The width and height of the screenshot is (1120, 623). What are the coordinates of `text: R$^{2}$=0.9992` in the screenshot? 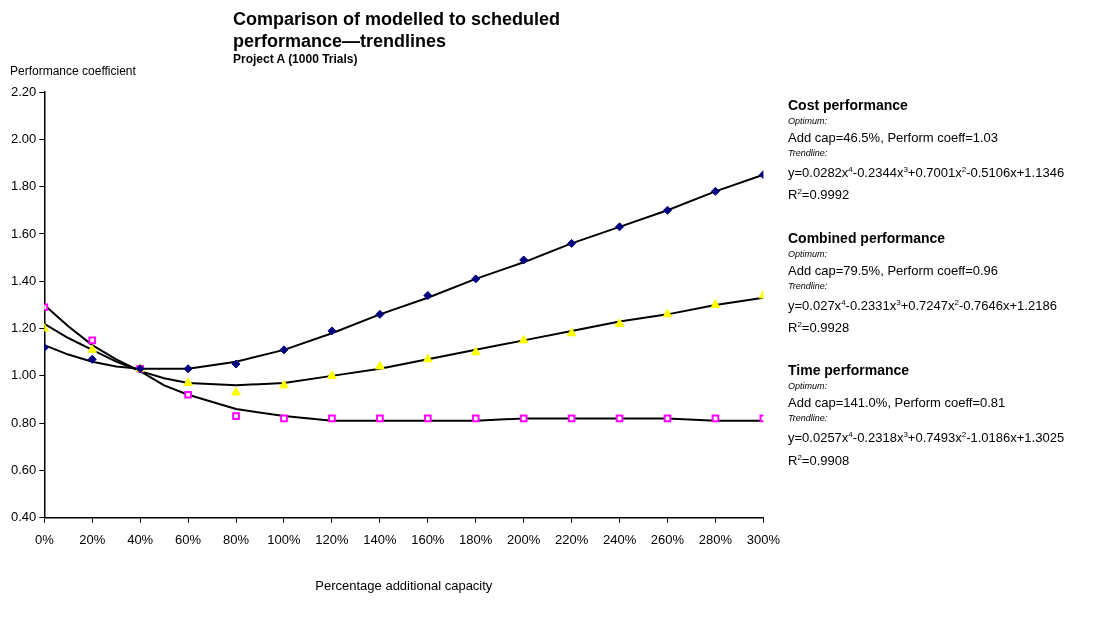 It's located at (819, 195).